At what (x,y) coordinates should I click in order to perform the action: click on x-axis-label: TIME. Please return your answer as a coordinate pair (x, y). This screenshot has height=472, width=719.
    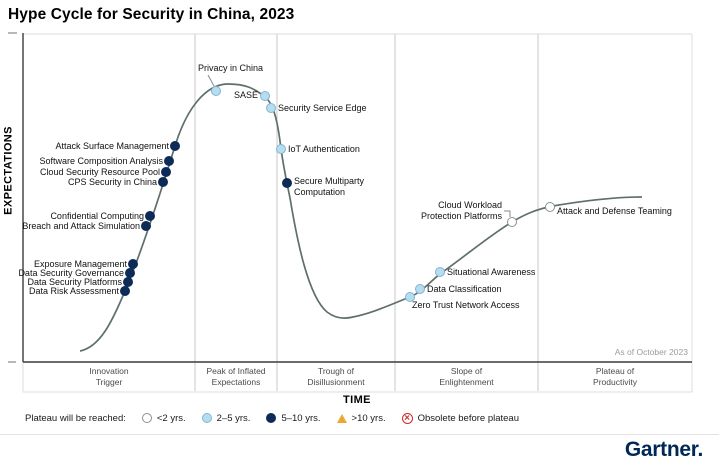
    Looking at the image, I should click on (357, 400).